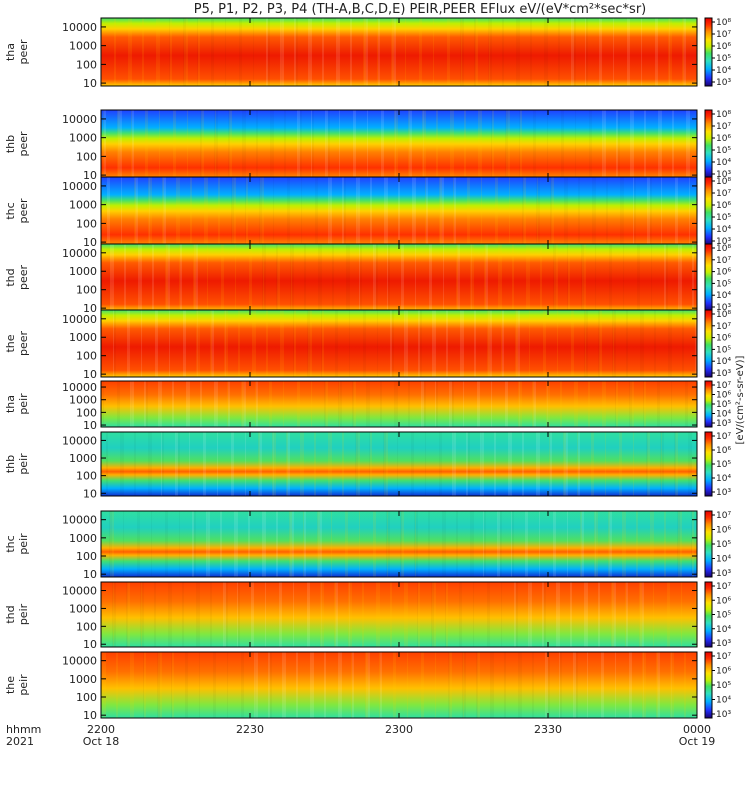 This screenshot has width=750, height=800. Describe the element at coordinates (10, 543) in the screenshot. I see `panel-probe-label: thc` at that location.